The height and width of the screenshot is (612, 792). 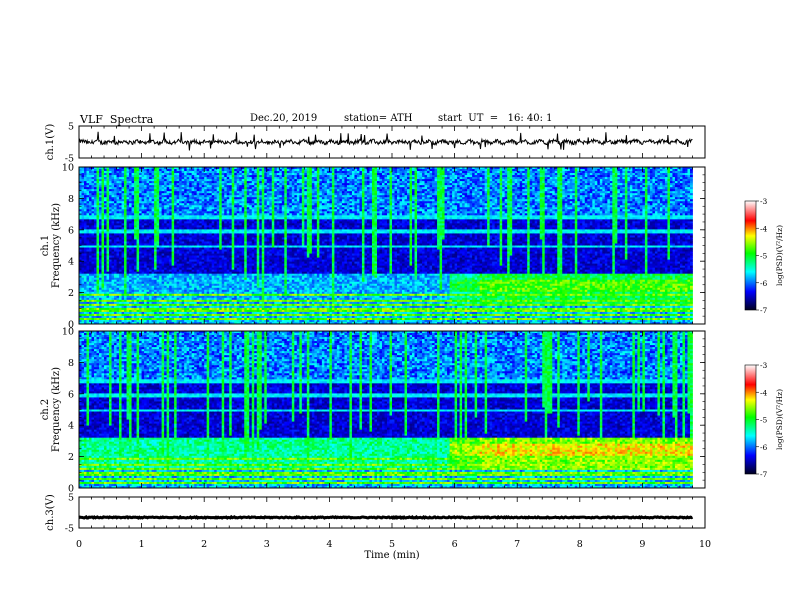 What do you see at coordinates (79, 544) in the screenshot?
I see `x-tick-label: 0` at bounding box center [79, 544].